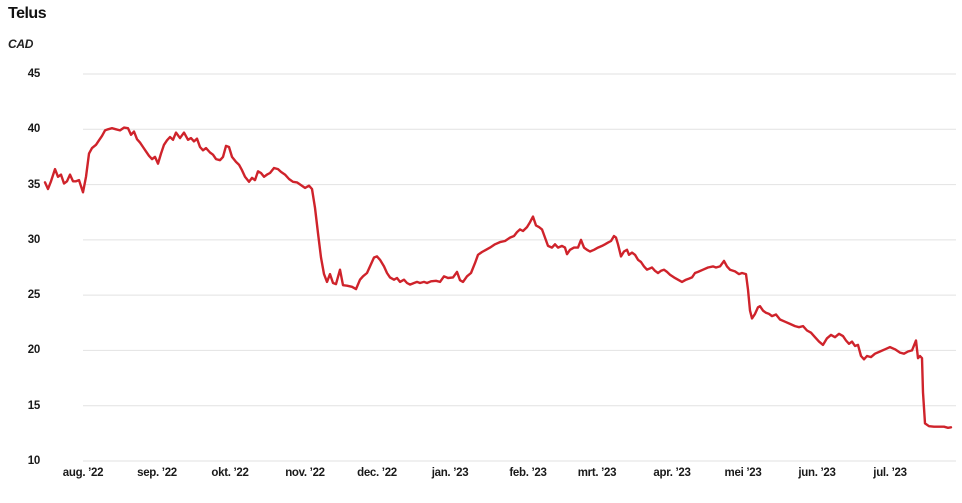 This screenshot has height=503, width=962. I want to click on x-axis-tick-label-11: jul. ’23, so click(890, 473).